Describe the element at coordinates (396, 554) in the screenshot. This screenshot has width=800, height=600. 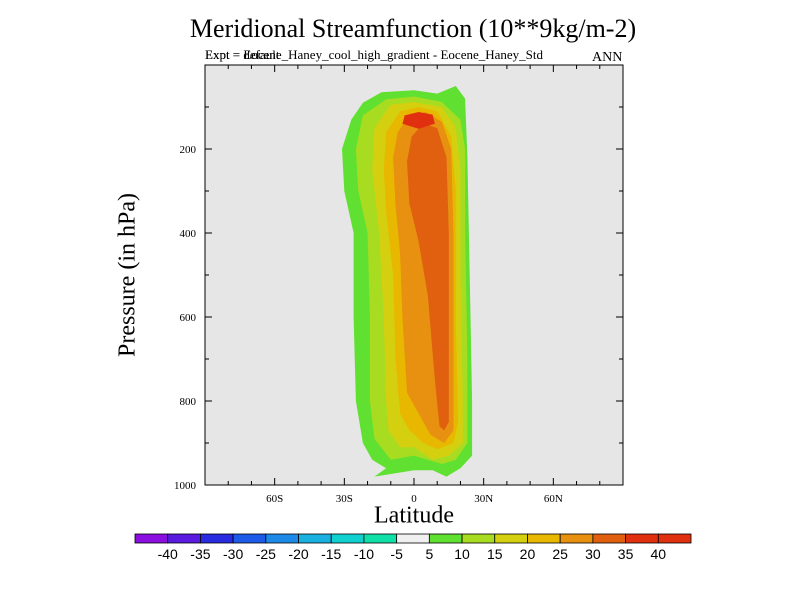
I see `colorbar-label: -5` at that location.